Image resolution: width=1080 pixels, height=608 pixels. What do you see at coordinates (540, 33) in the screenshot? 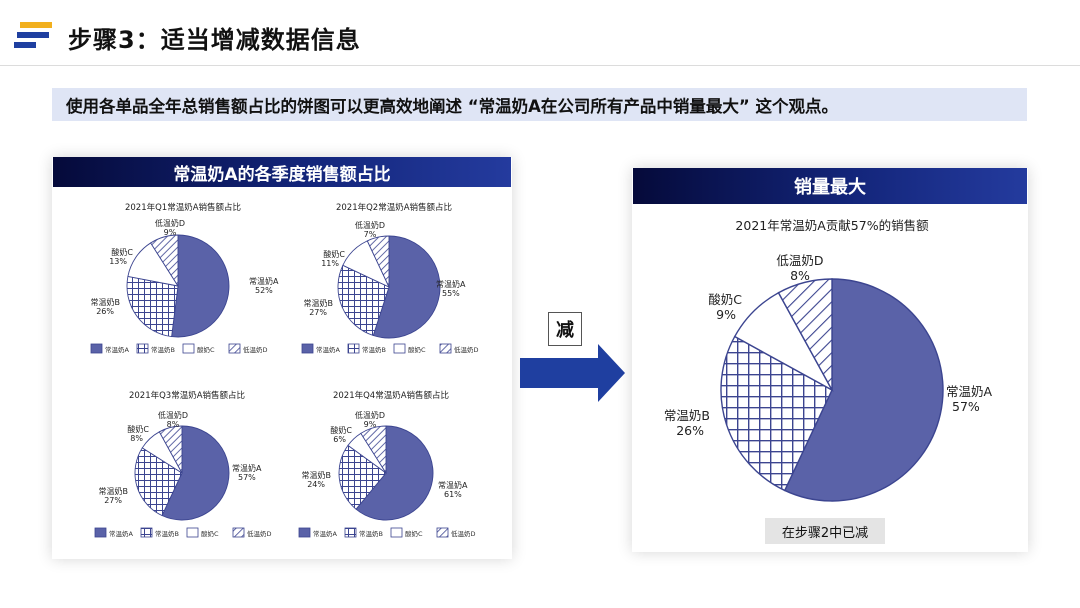
I see `slide-header: 步骤3：适当增减数据信息` at bounding box center [540, 33].